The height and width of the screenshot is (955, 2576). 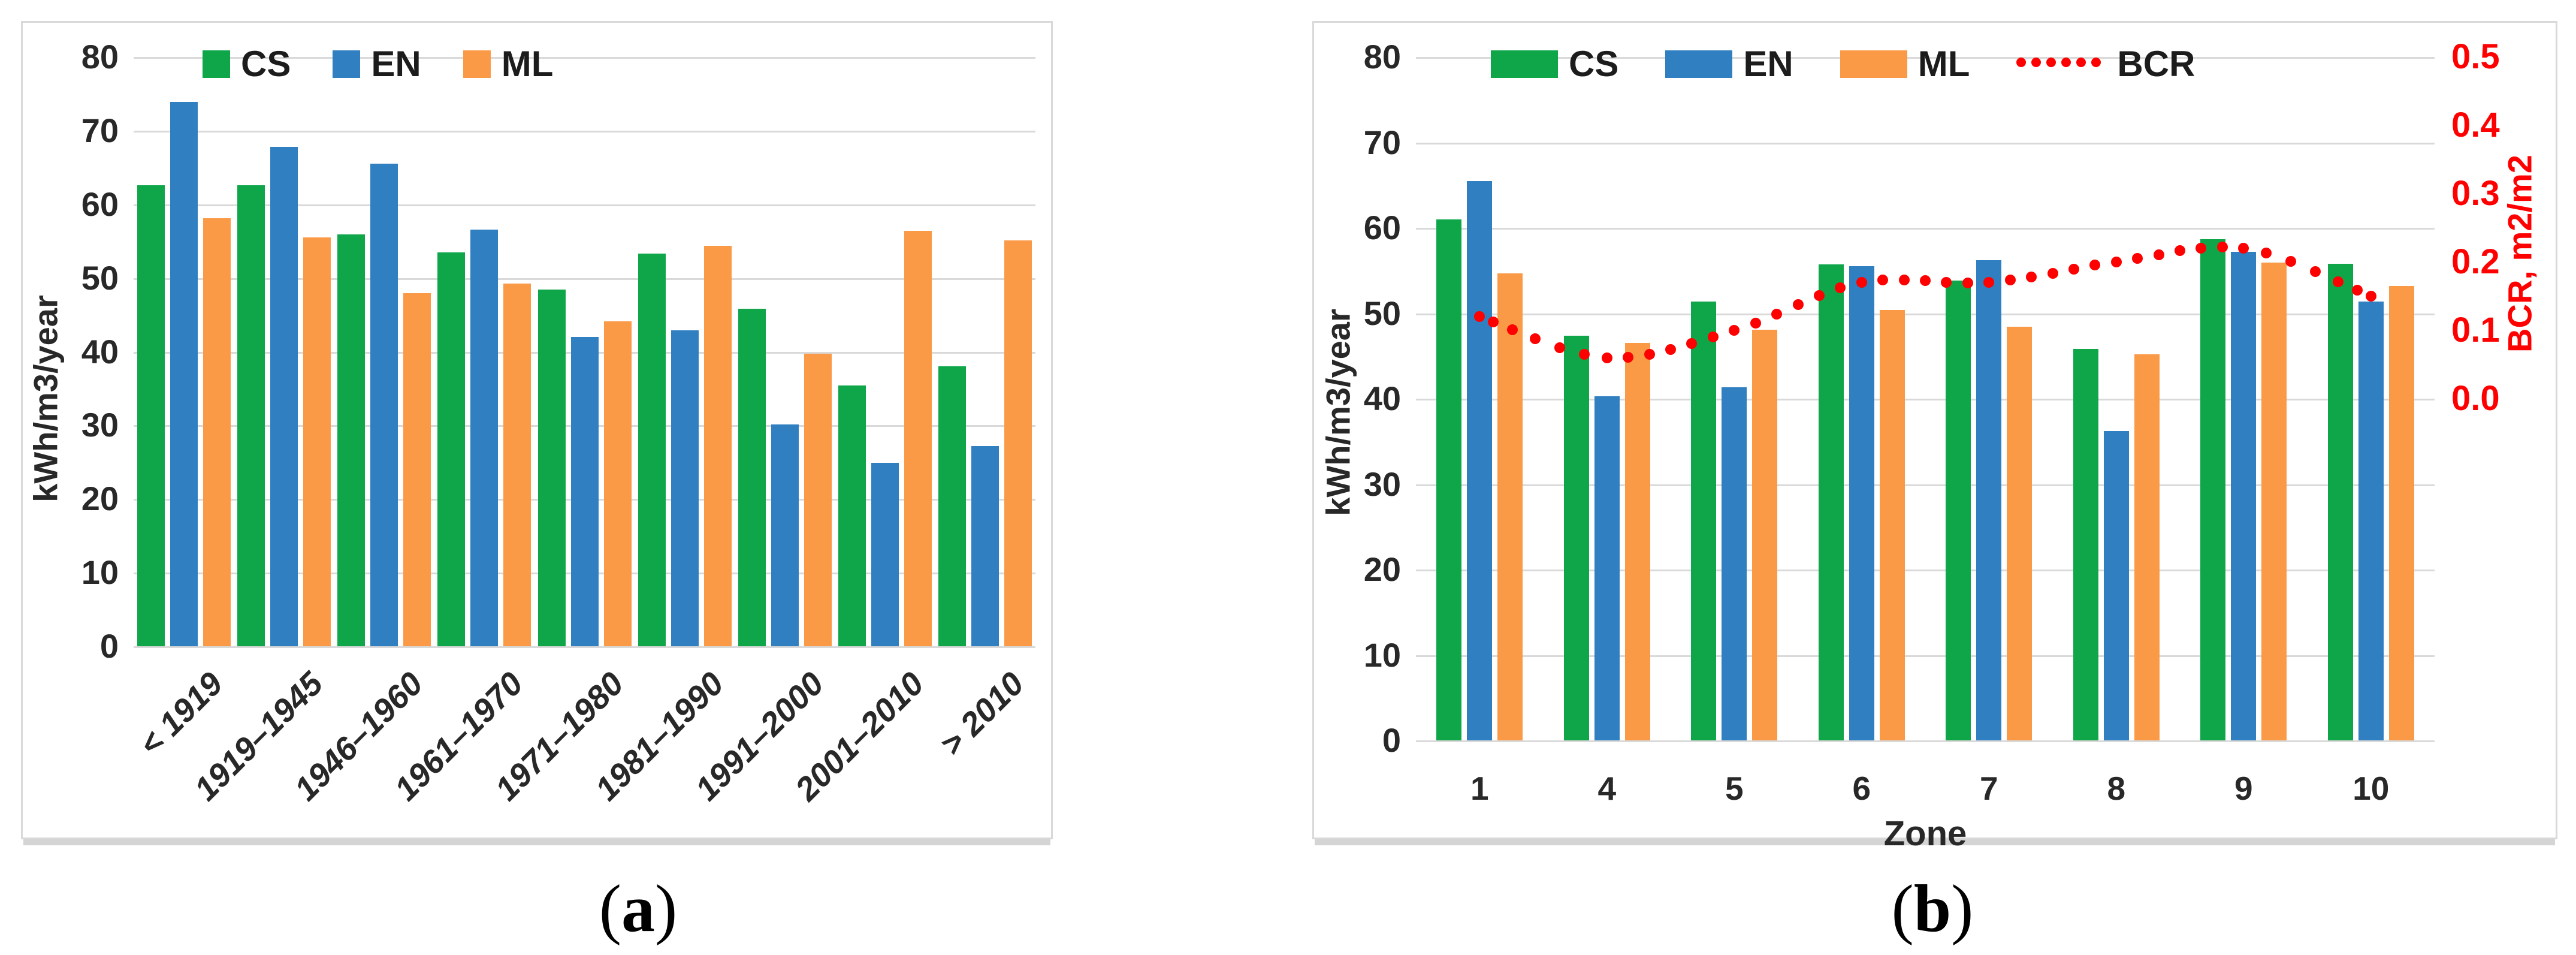 What do you see at coordinates (2476, 194) in the screenshot?
I see `right-axis-tick-label: 0.3` at bounding box center [2476, 194].